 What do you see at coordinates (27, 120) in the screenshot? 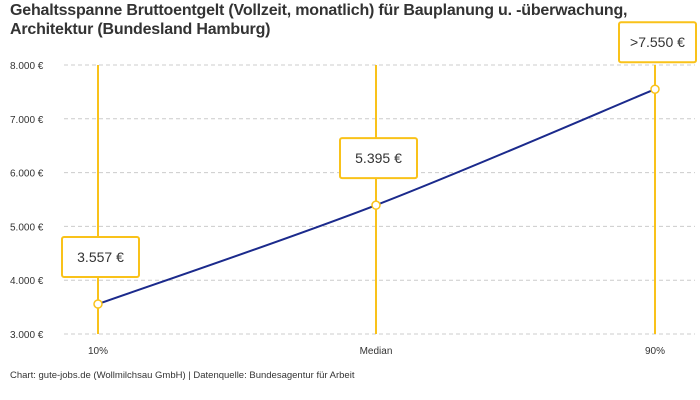
I see `y-tick-label: 7.000 €` at bounding box center [27, 120].